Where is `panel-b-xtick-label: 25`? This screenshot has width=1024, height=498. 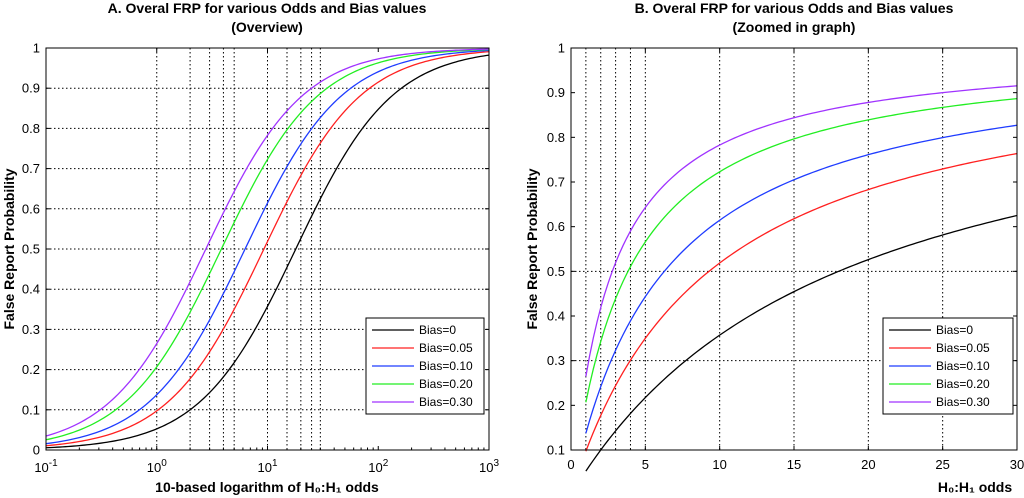
panel-b-xtick-label: 25 is located at coordinates (942, 464).